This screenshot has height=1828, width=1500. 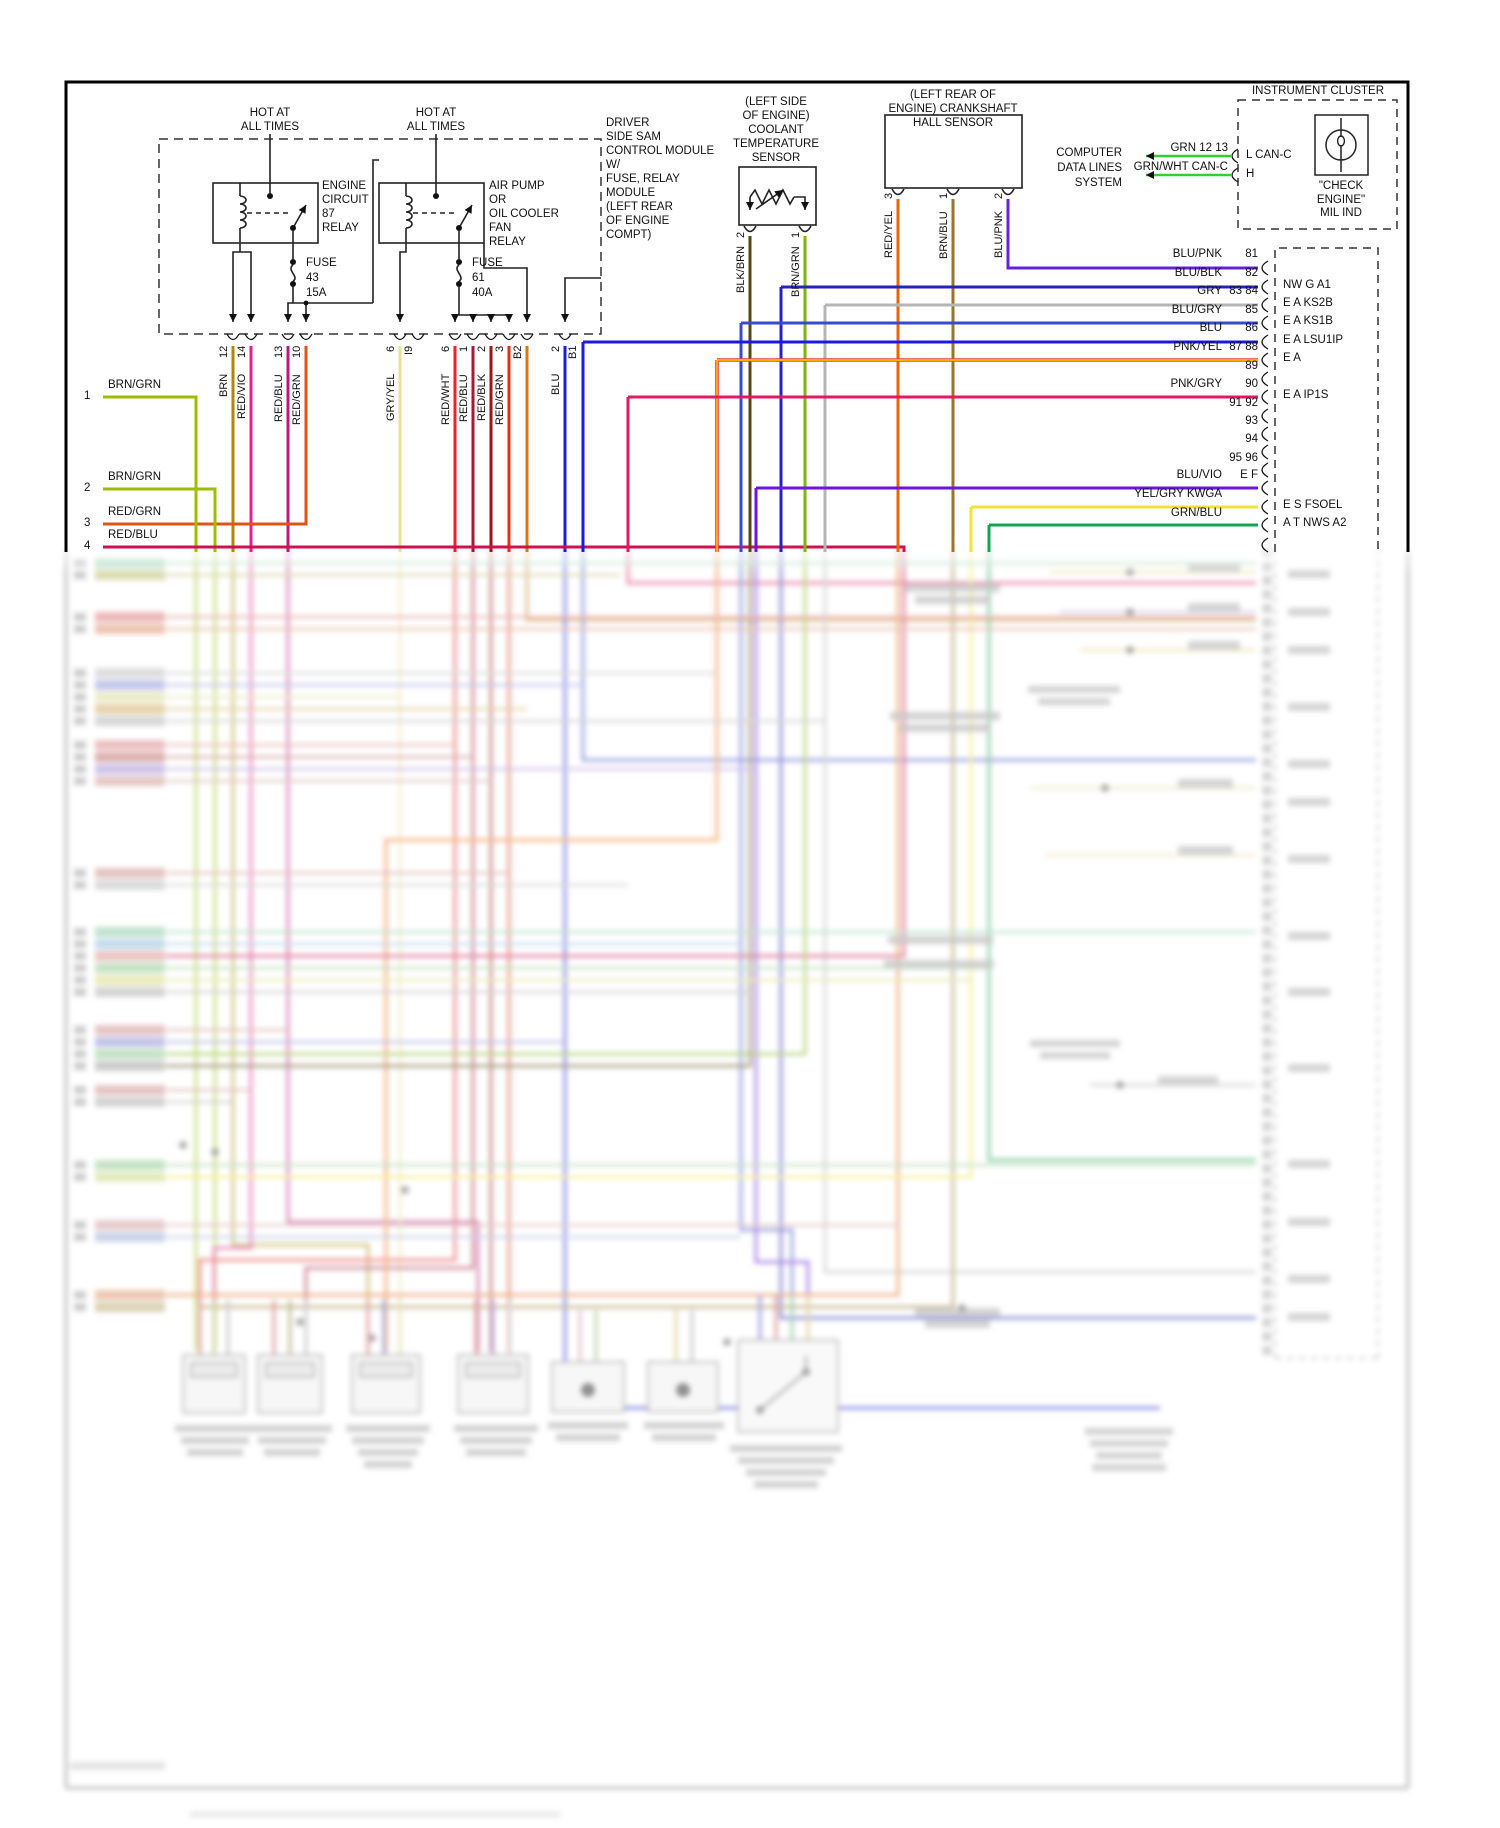 I want to click on left-row-num-3: 3, so click(x=87, y=523).